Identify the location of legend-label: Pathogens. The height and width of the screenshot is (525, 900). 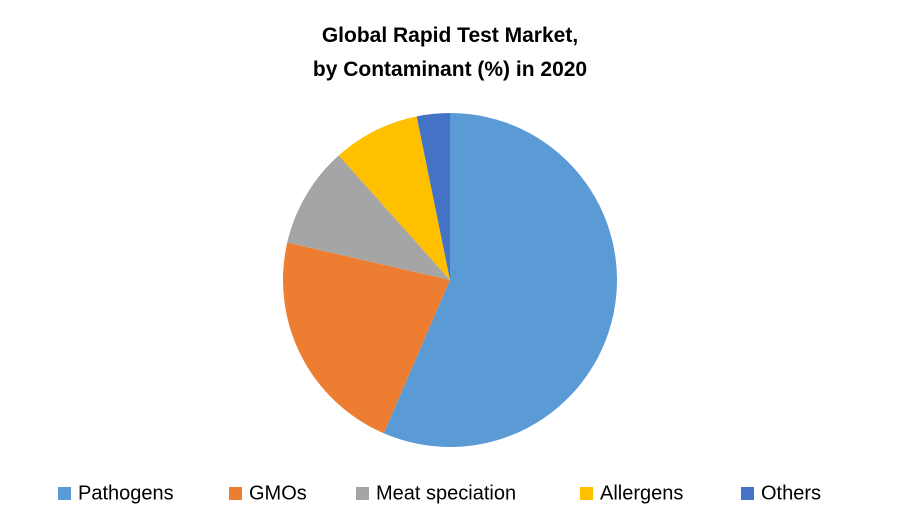
(126, 493).